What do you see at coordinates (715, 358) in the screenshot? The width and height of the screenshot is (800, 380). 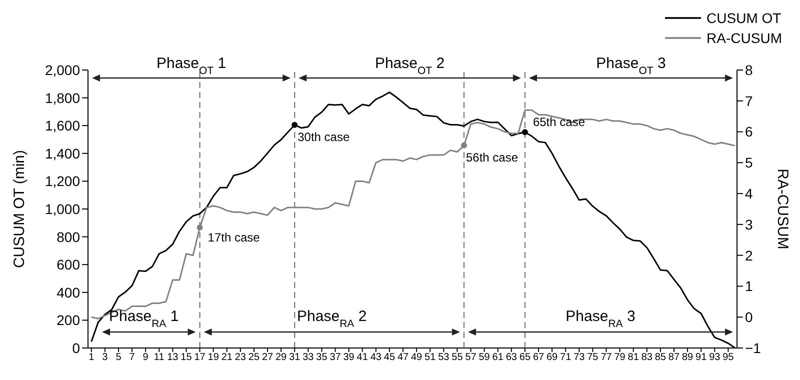 I see `x-tick-label: 93` at bounding box center [715, 358].